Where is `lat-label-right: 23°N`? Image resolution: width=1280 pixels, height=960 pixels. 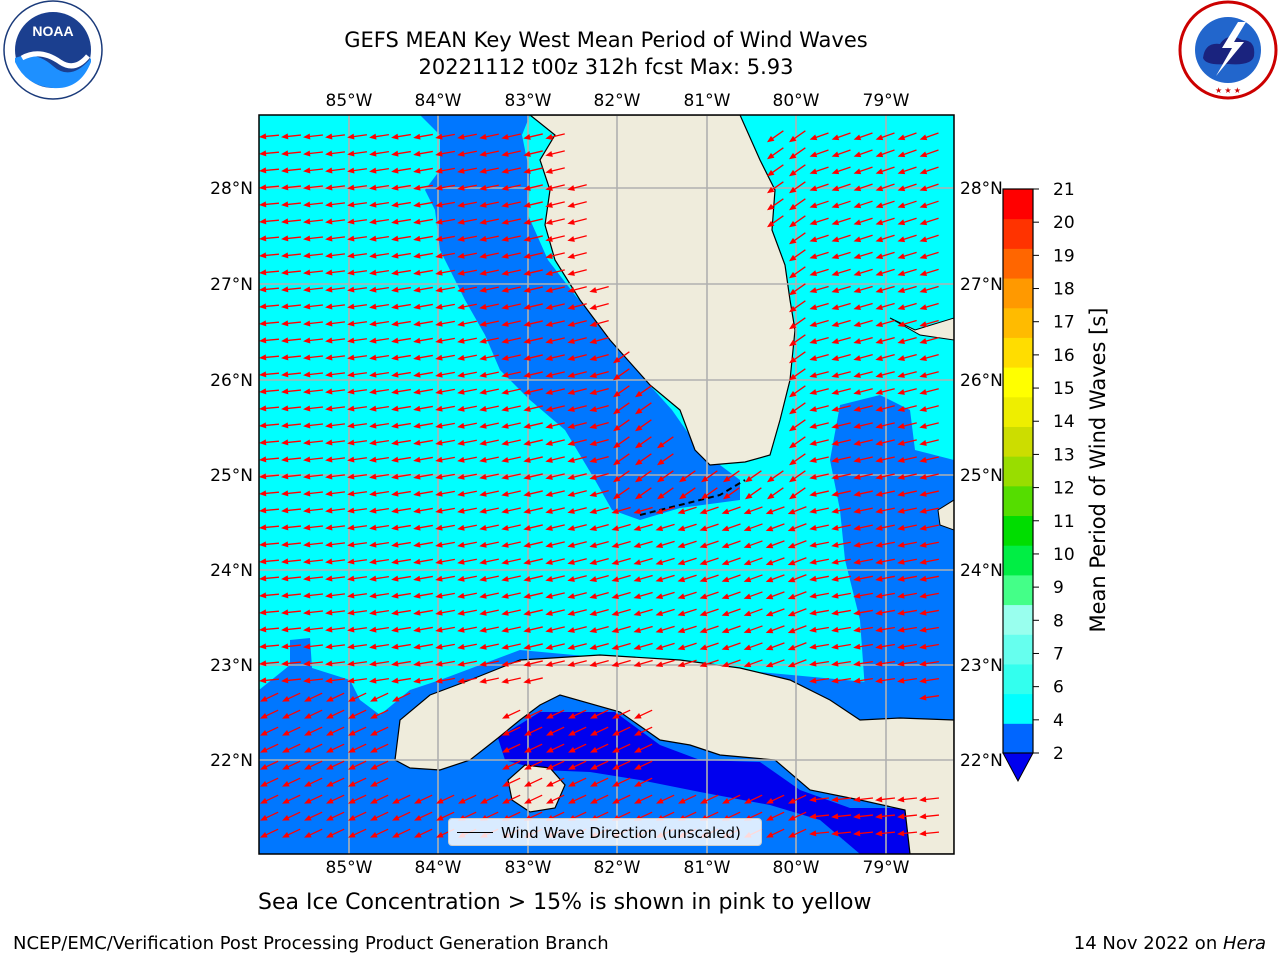
lat-label-right: 23°N is located at coordinates (981, 666).